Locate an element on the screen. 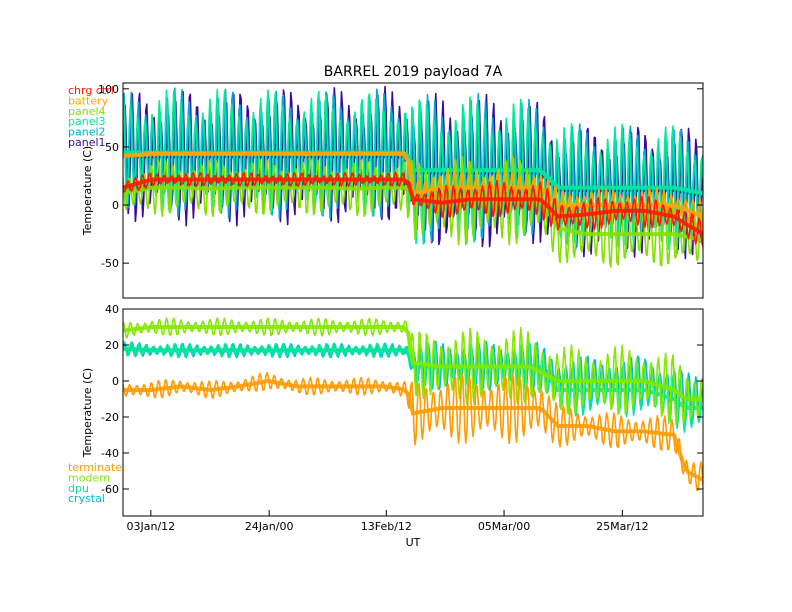  x-tick-label: 05Mar/00 is located at coordinates (504, 526).